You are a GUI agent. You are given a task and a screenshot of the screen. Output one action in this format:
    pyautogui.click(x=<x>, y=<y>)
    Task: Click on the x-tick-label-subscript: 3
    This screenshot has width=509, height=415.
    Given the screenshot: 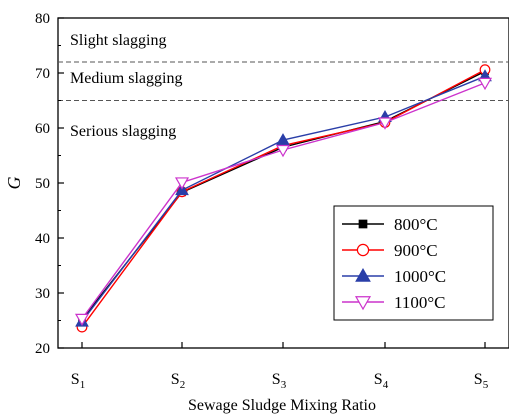 What is the action you would take?
    pyautogui.click(x=284, y=385)
    